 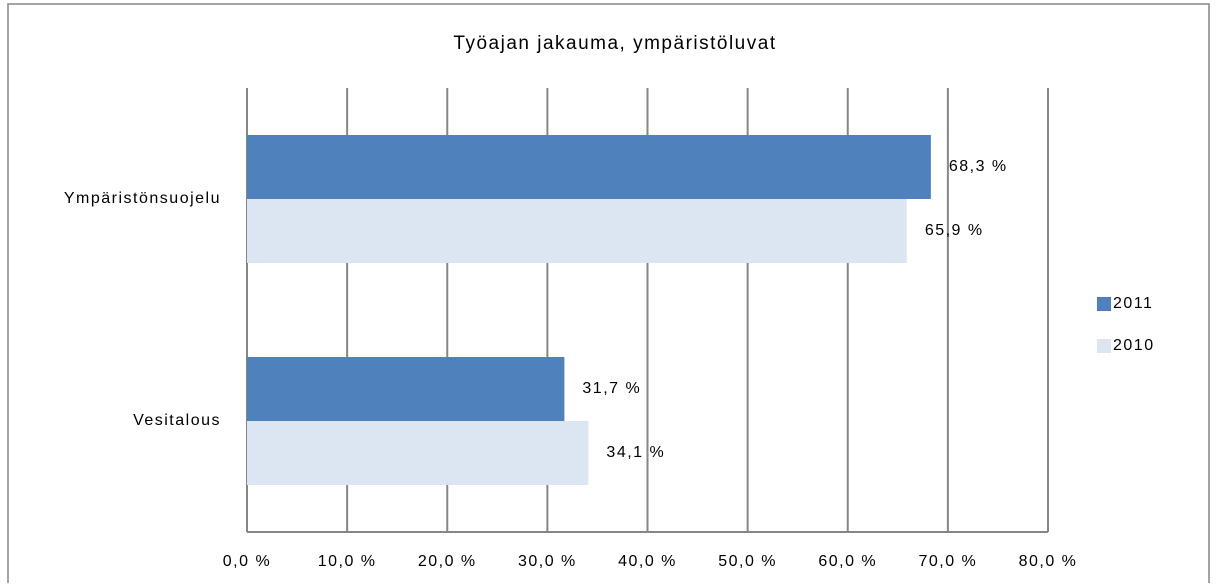 What do you see at coordinates (747, 561) in the screenshot?
I see `x-tick-label: 50,0 %` at bounding box center [747, 561].